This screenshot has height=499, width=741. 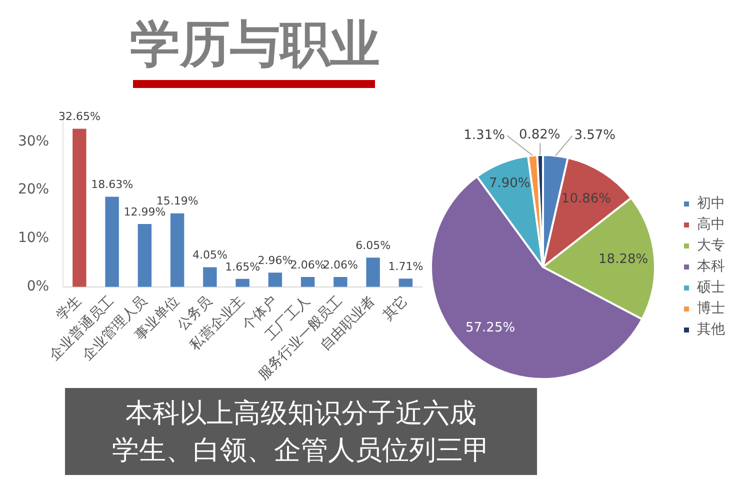 What do you see at coordinates (255, 44) in the screenshot?
I see `chart-title: 学历与职业` at bounding box center [255, 44].